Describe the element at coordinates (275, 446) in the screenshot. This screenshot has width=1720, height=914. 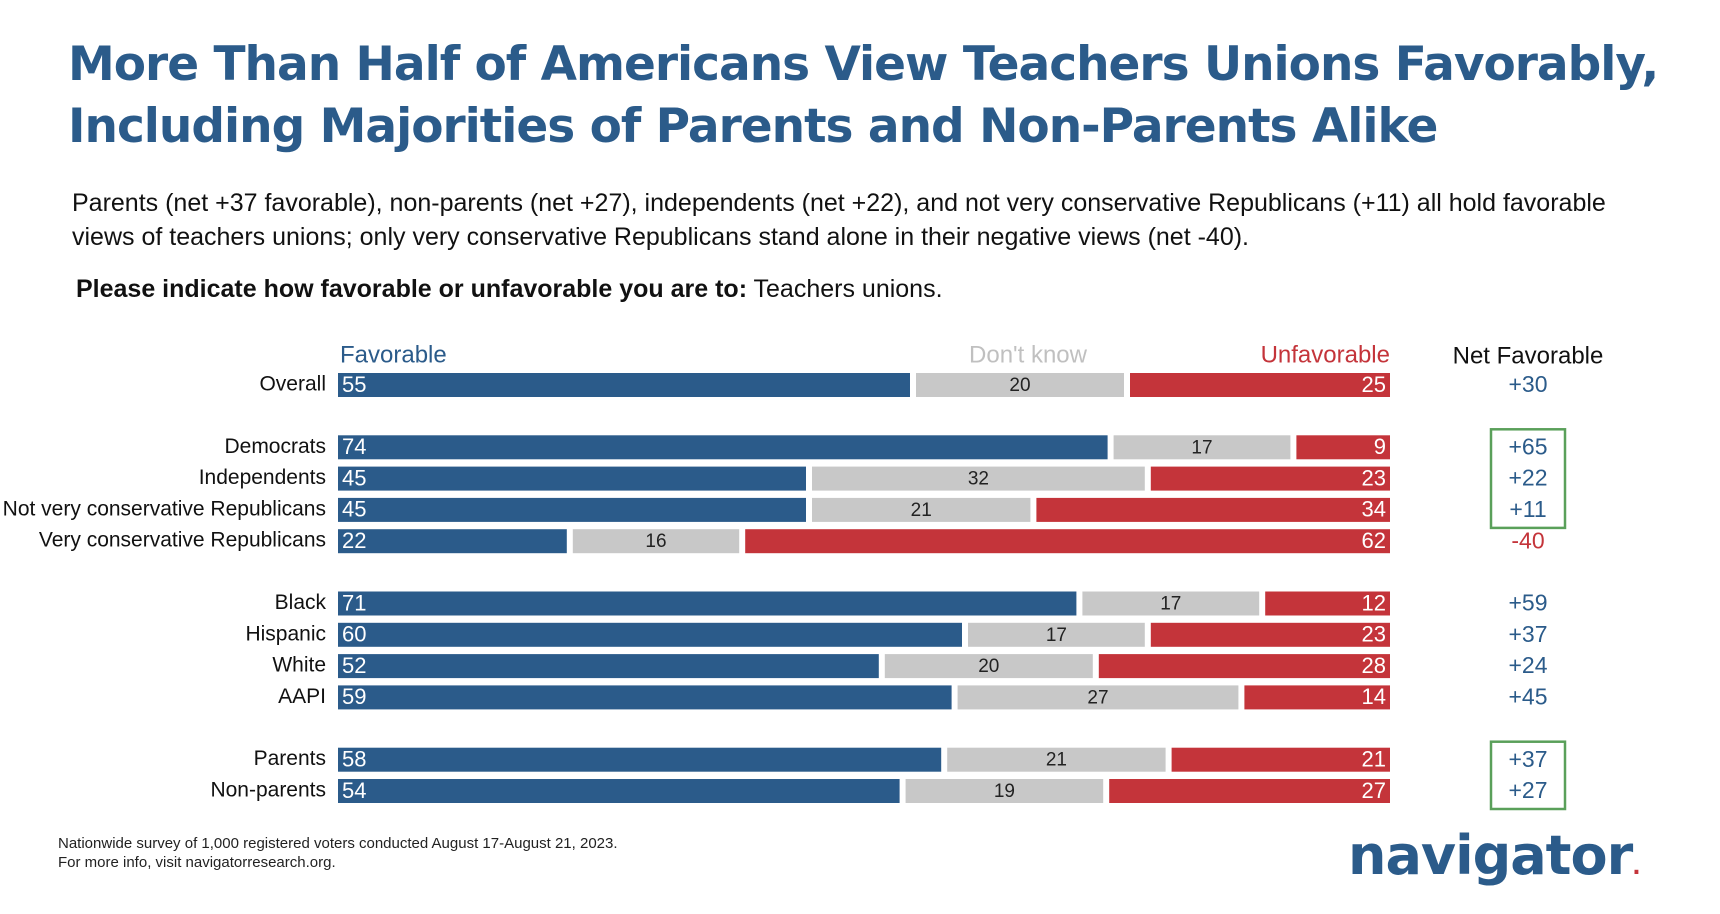
I see `row-label: Democrats` at that location.